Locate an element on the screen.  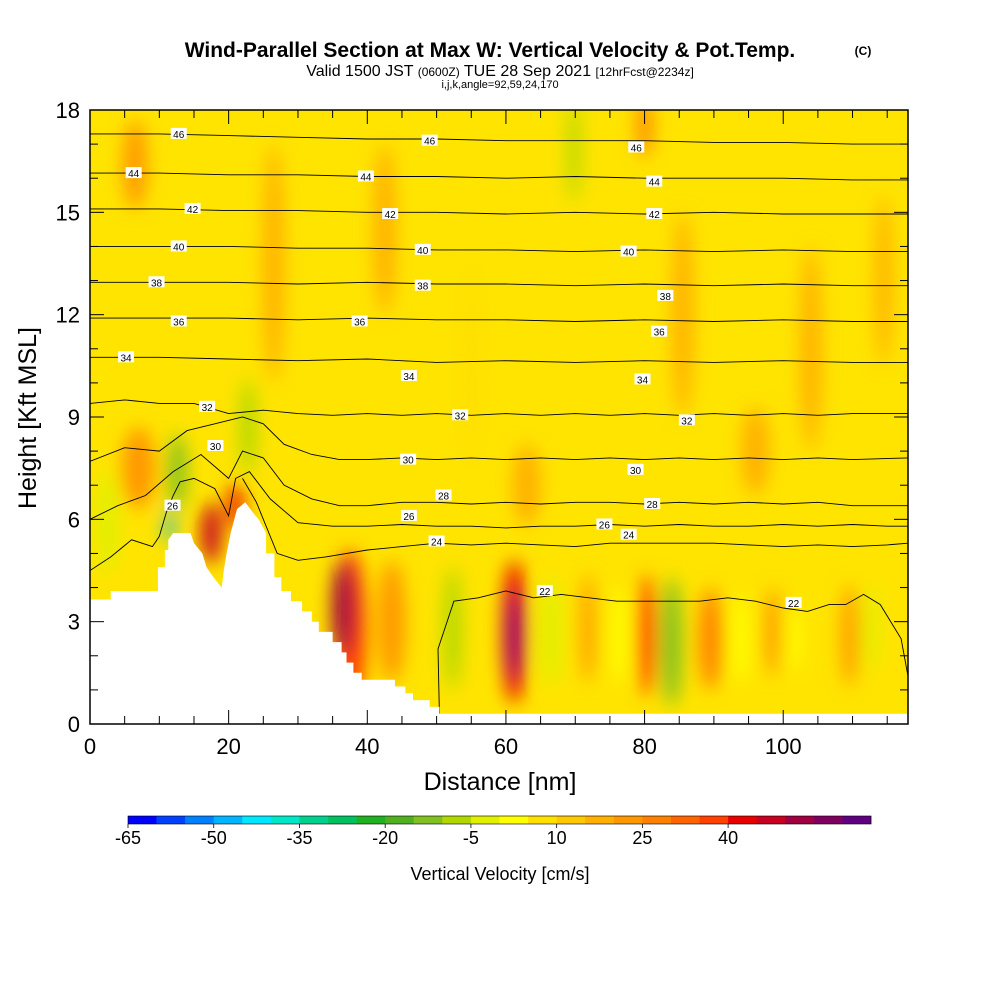
contour-label-13: 38 is located at coordinates (422, 286).